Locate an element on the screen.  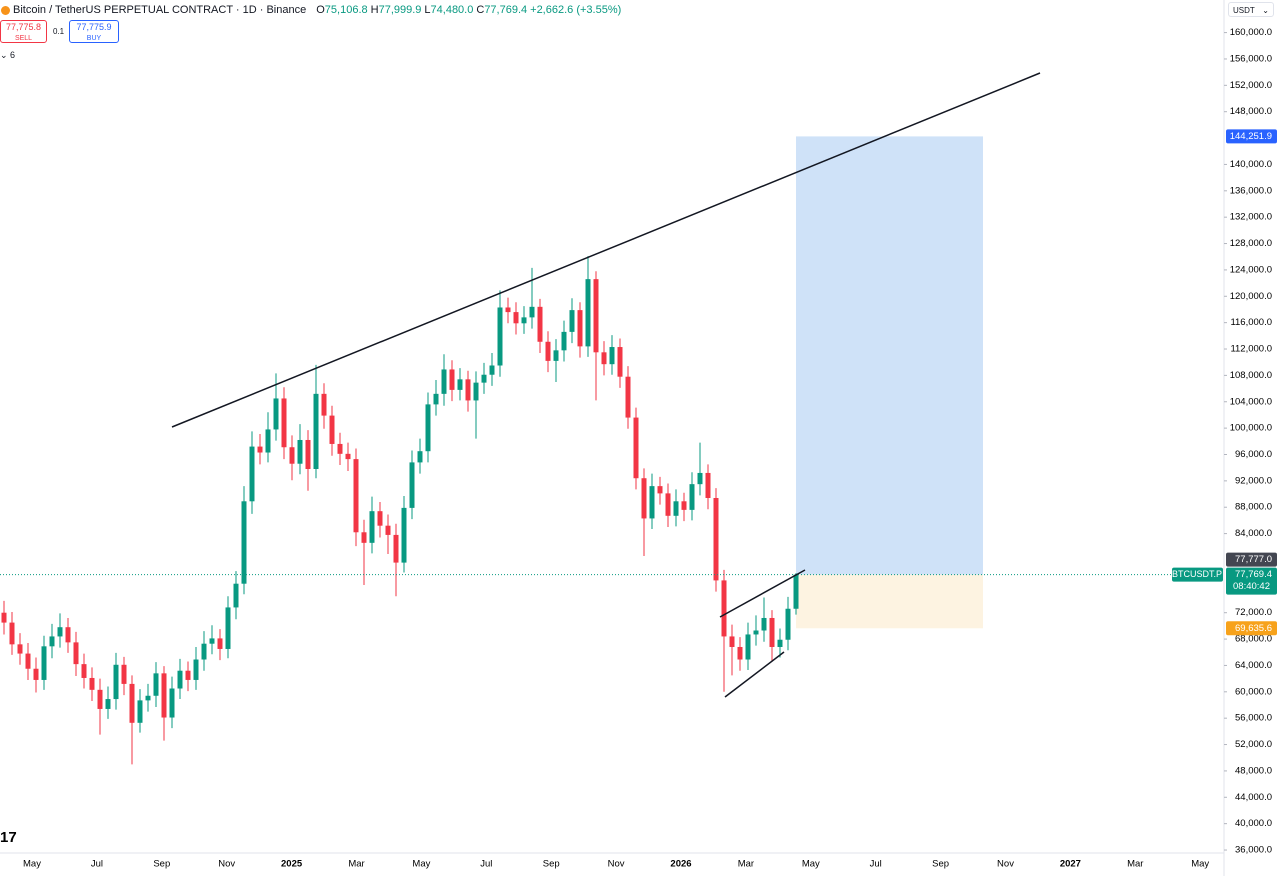
loss-zone is located at coordinates (889, 601).